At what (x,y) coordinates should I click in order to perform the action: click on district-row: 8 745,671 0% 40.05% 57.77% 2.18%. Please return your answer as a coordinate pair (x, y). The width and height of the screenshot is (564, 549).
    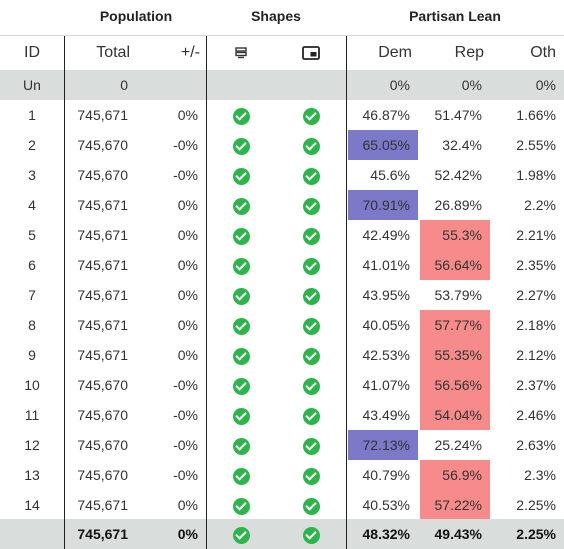
    Looking at the image, I should click on (282, 325).